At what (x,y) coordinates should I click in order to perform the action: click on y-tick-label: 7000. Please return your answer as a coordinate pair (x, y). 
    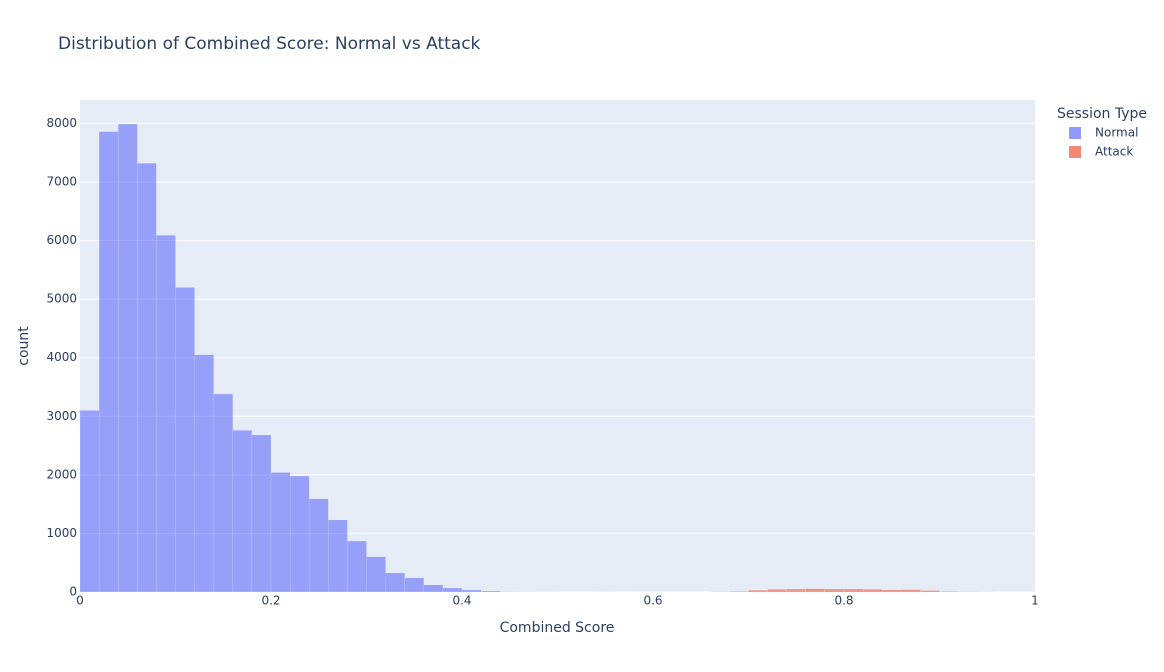
    Looking at the image, I should click on (61, 182).